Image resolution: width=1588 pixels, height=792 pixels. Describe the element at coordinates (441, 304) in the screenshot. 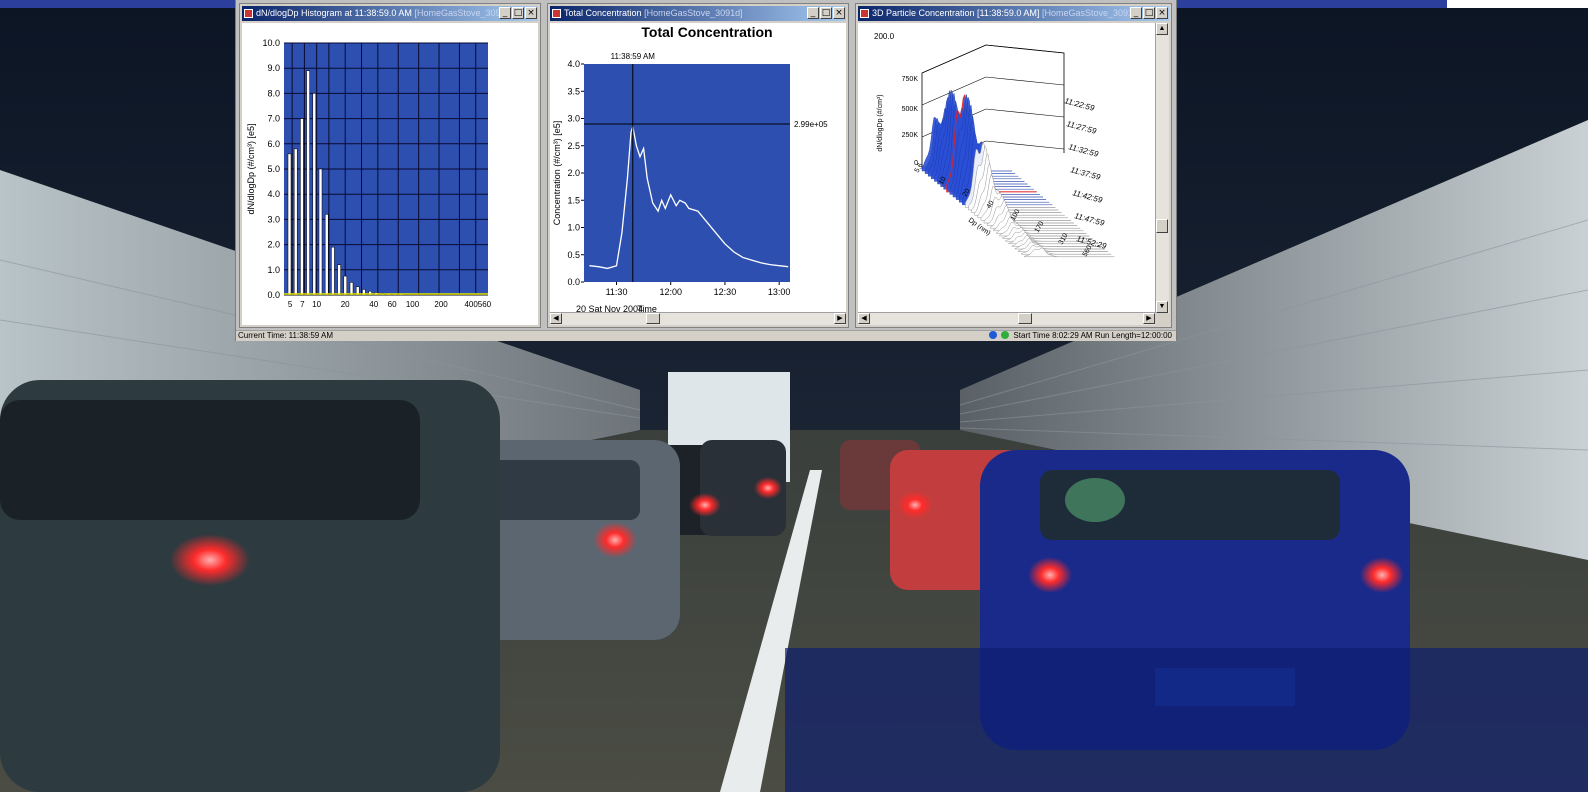

I see `x-tick-label: 200` at that location.